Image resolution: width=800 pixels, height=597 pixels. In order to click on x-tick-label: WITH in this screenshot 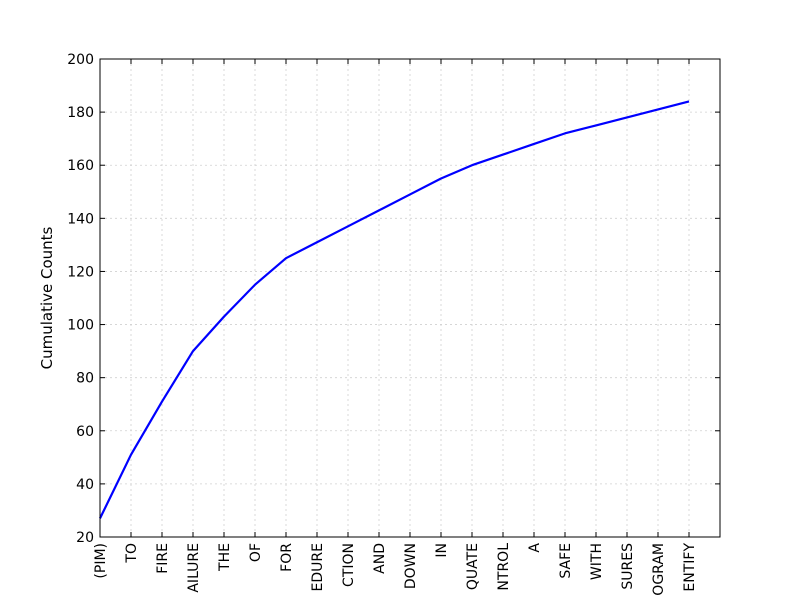, I will do `click(597, 561)`.